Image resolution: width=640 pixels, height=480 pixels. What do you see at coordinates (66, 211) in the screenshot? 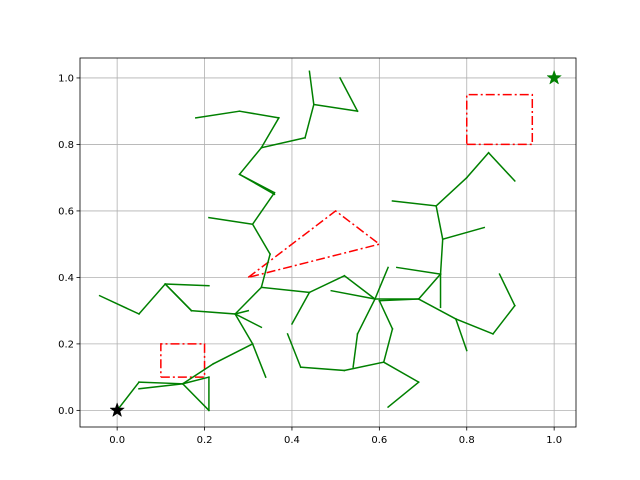
I see `y-tick-label: 0.6` at bounding box center [66, 211].